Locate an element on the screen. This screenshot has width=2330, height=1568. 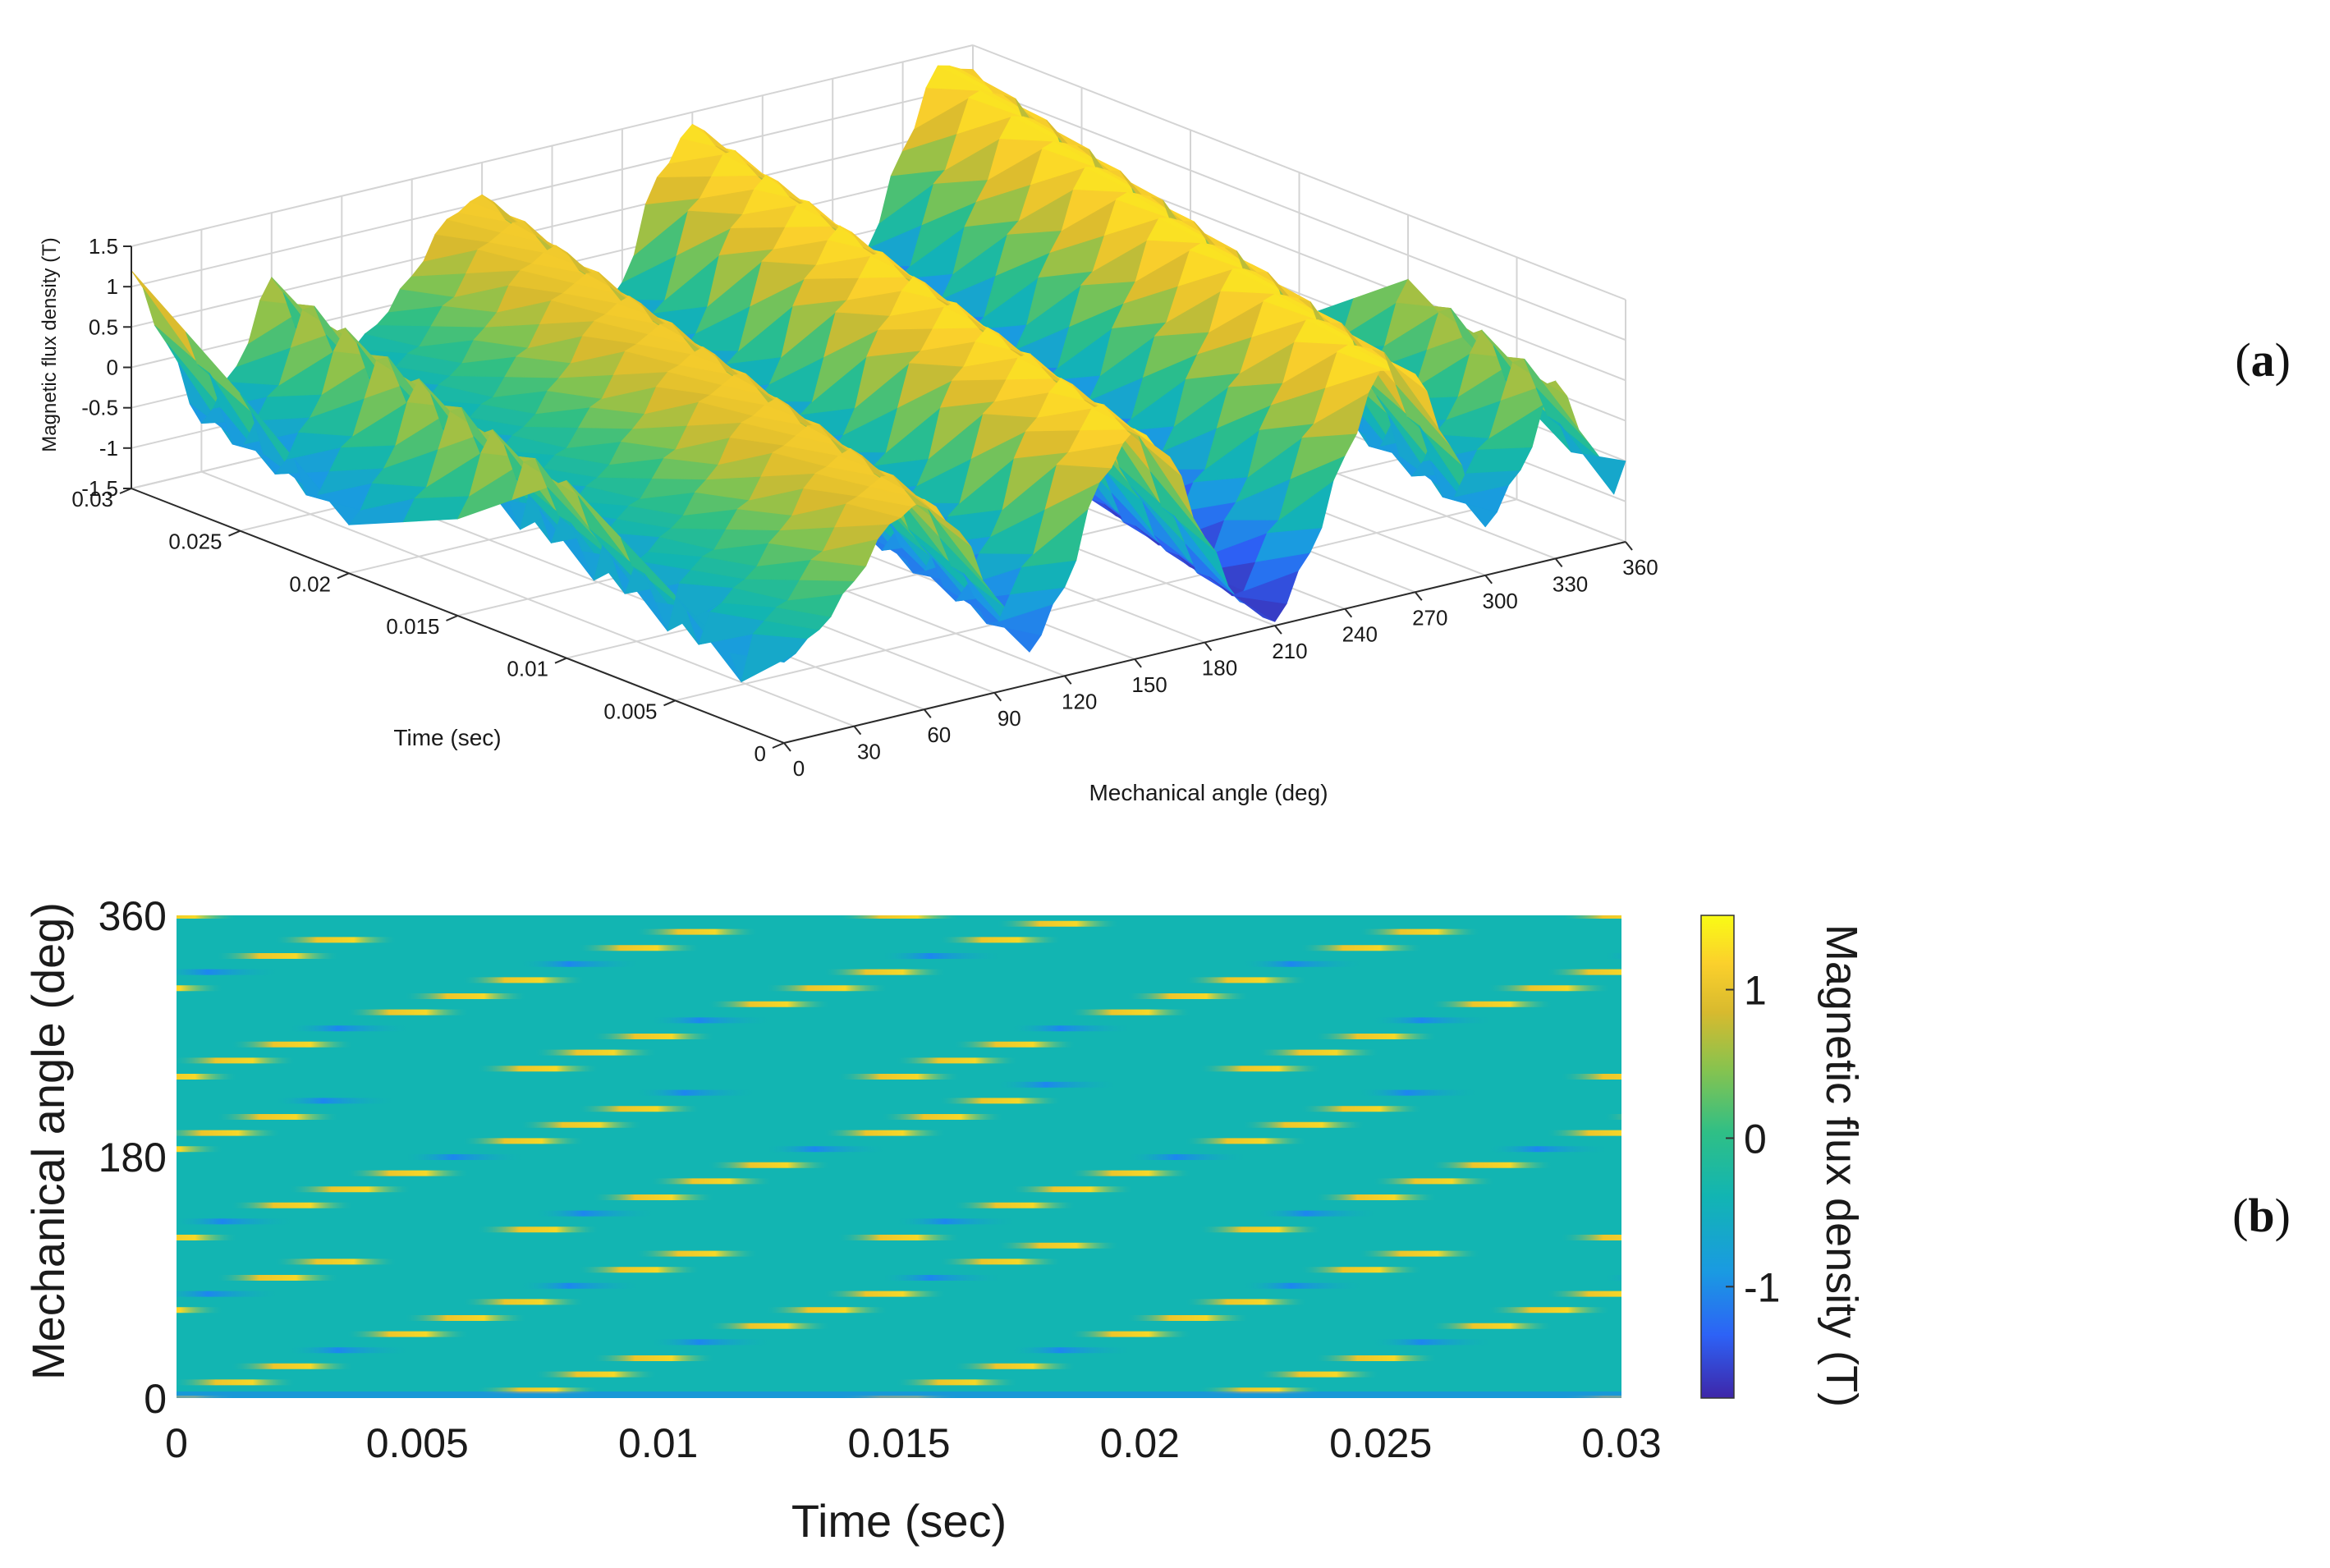
heatmap-bottom-band is located at coordinates (899, 1394).